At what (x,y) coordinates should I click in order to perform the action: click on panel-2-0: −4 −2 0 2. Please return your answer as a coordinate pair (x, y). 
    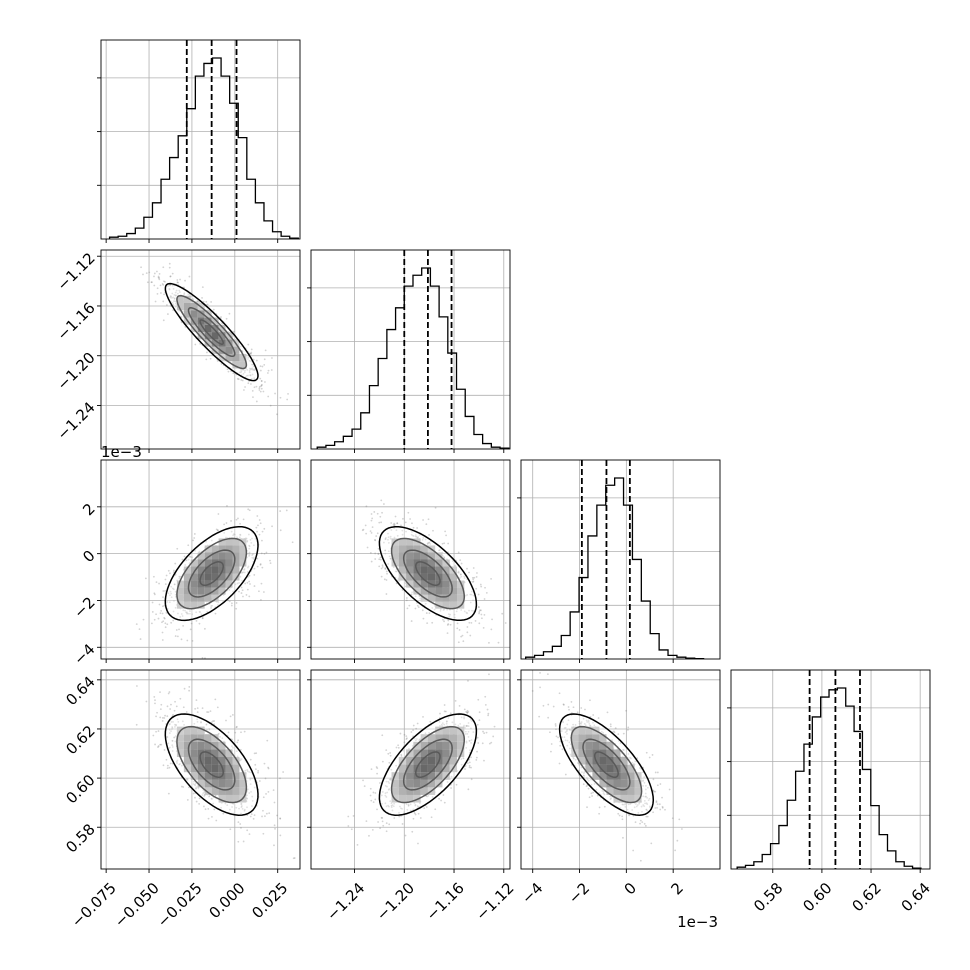
    Looking at the image, I should click on (185, 564).